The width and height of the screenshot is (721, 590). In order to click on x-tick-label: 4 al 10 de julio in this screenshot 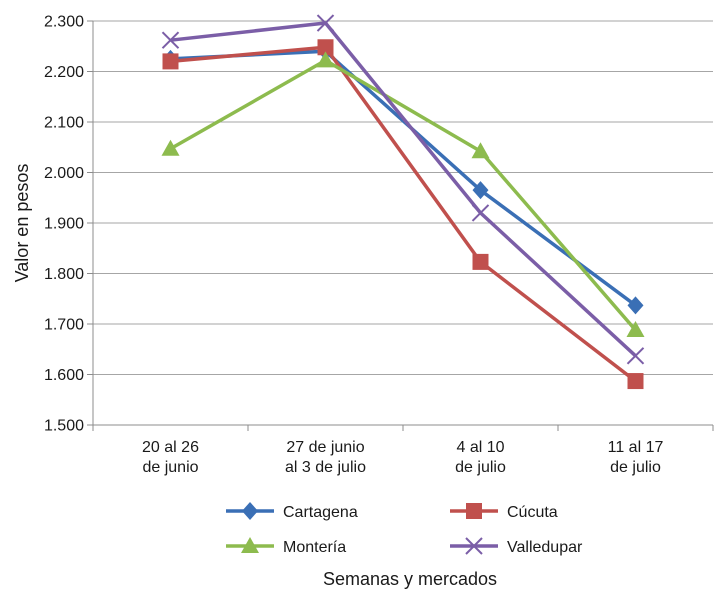, I will do `click(480, 457)`.